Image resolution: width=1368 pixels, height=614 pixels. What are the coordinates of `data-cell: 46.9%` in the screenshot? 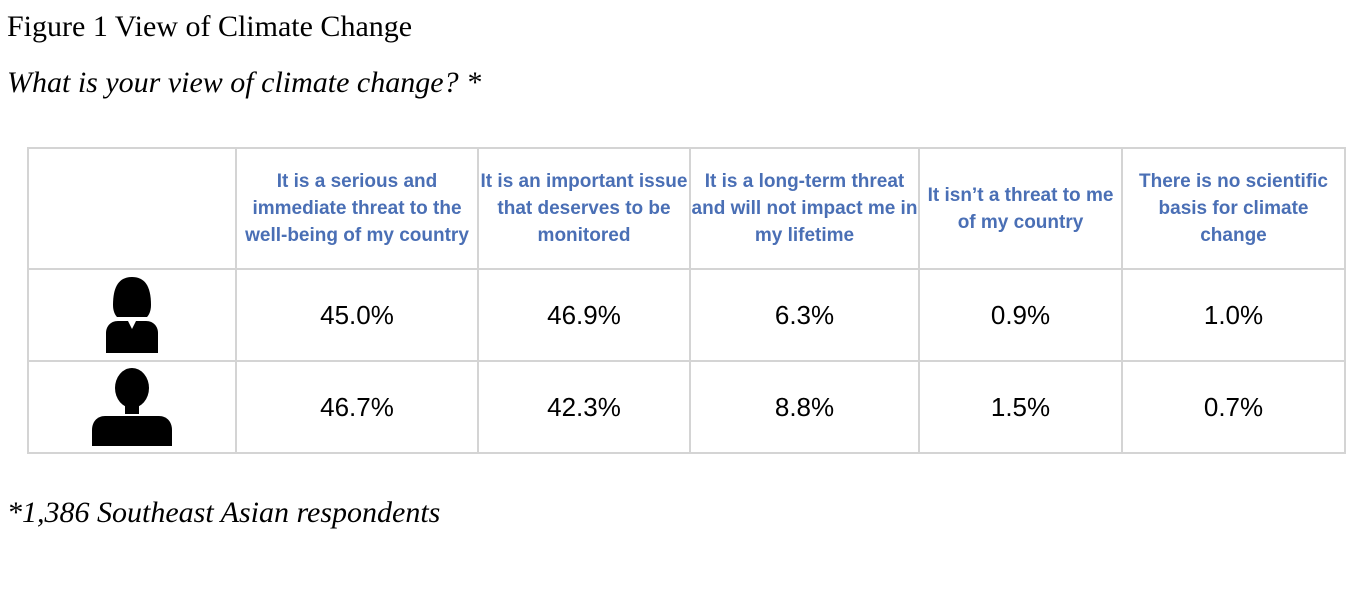 It's located at (584, 315).